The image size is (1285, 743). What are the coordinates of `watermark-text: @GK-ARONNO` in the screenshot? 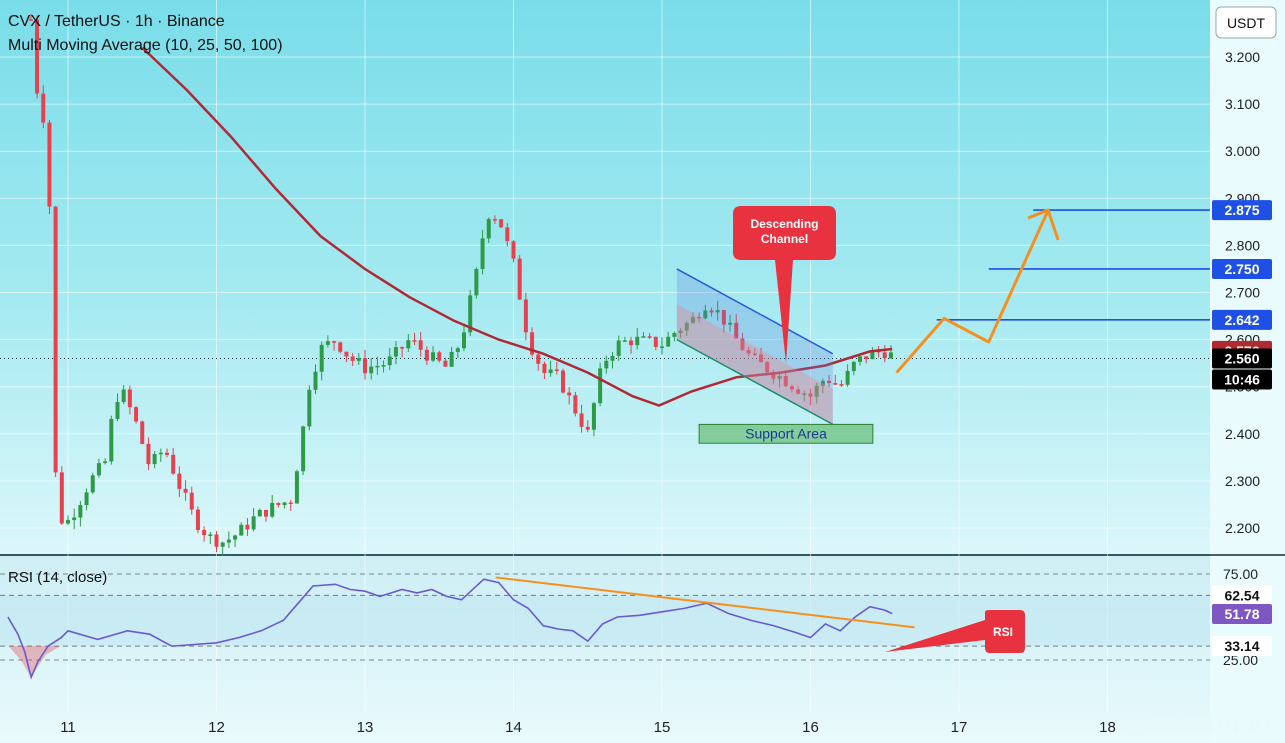 It's located at (1198, 726).